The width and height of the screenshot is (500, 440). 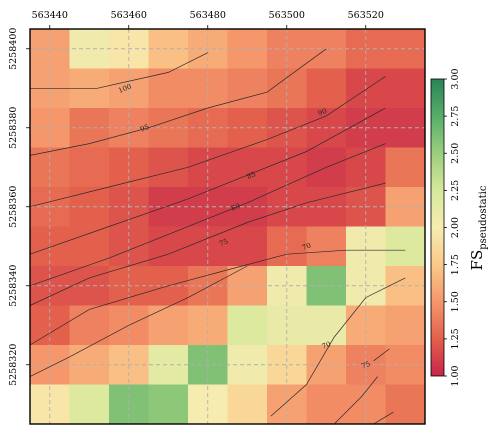 What do you see at coordinates (13, 207) in the screenshot?
I see `y-tick-label: 5258360` at bounding box center [13, 207].